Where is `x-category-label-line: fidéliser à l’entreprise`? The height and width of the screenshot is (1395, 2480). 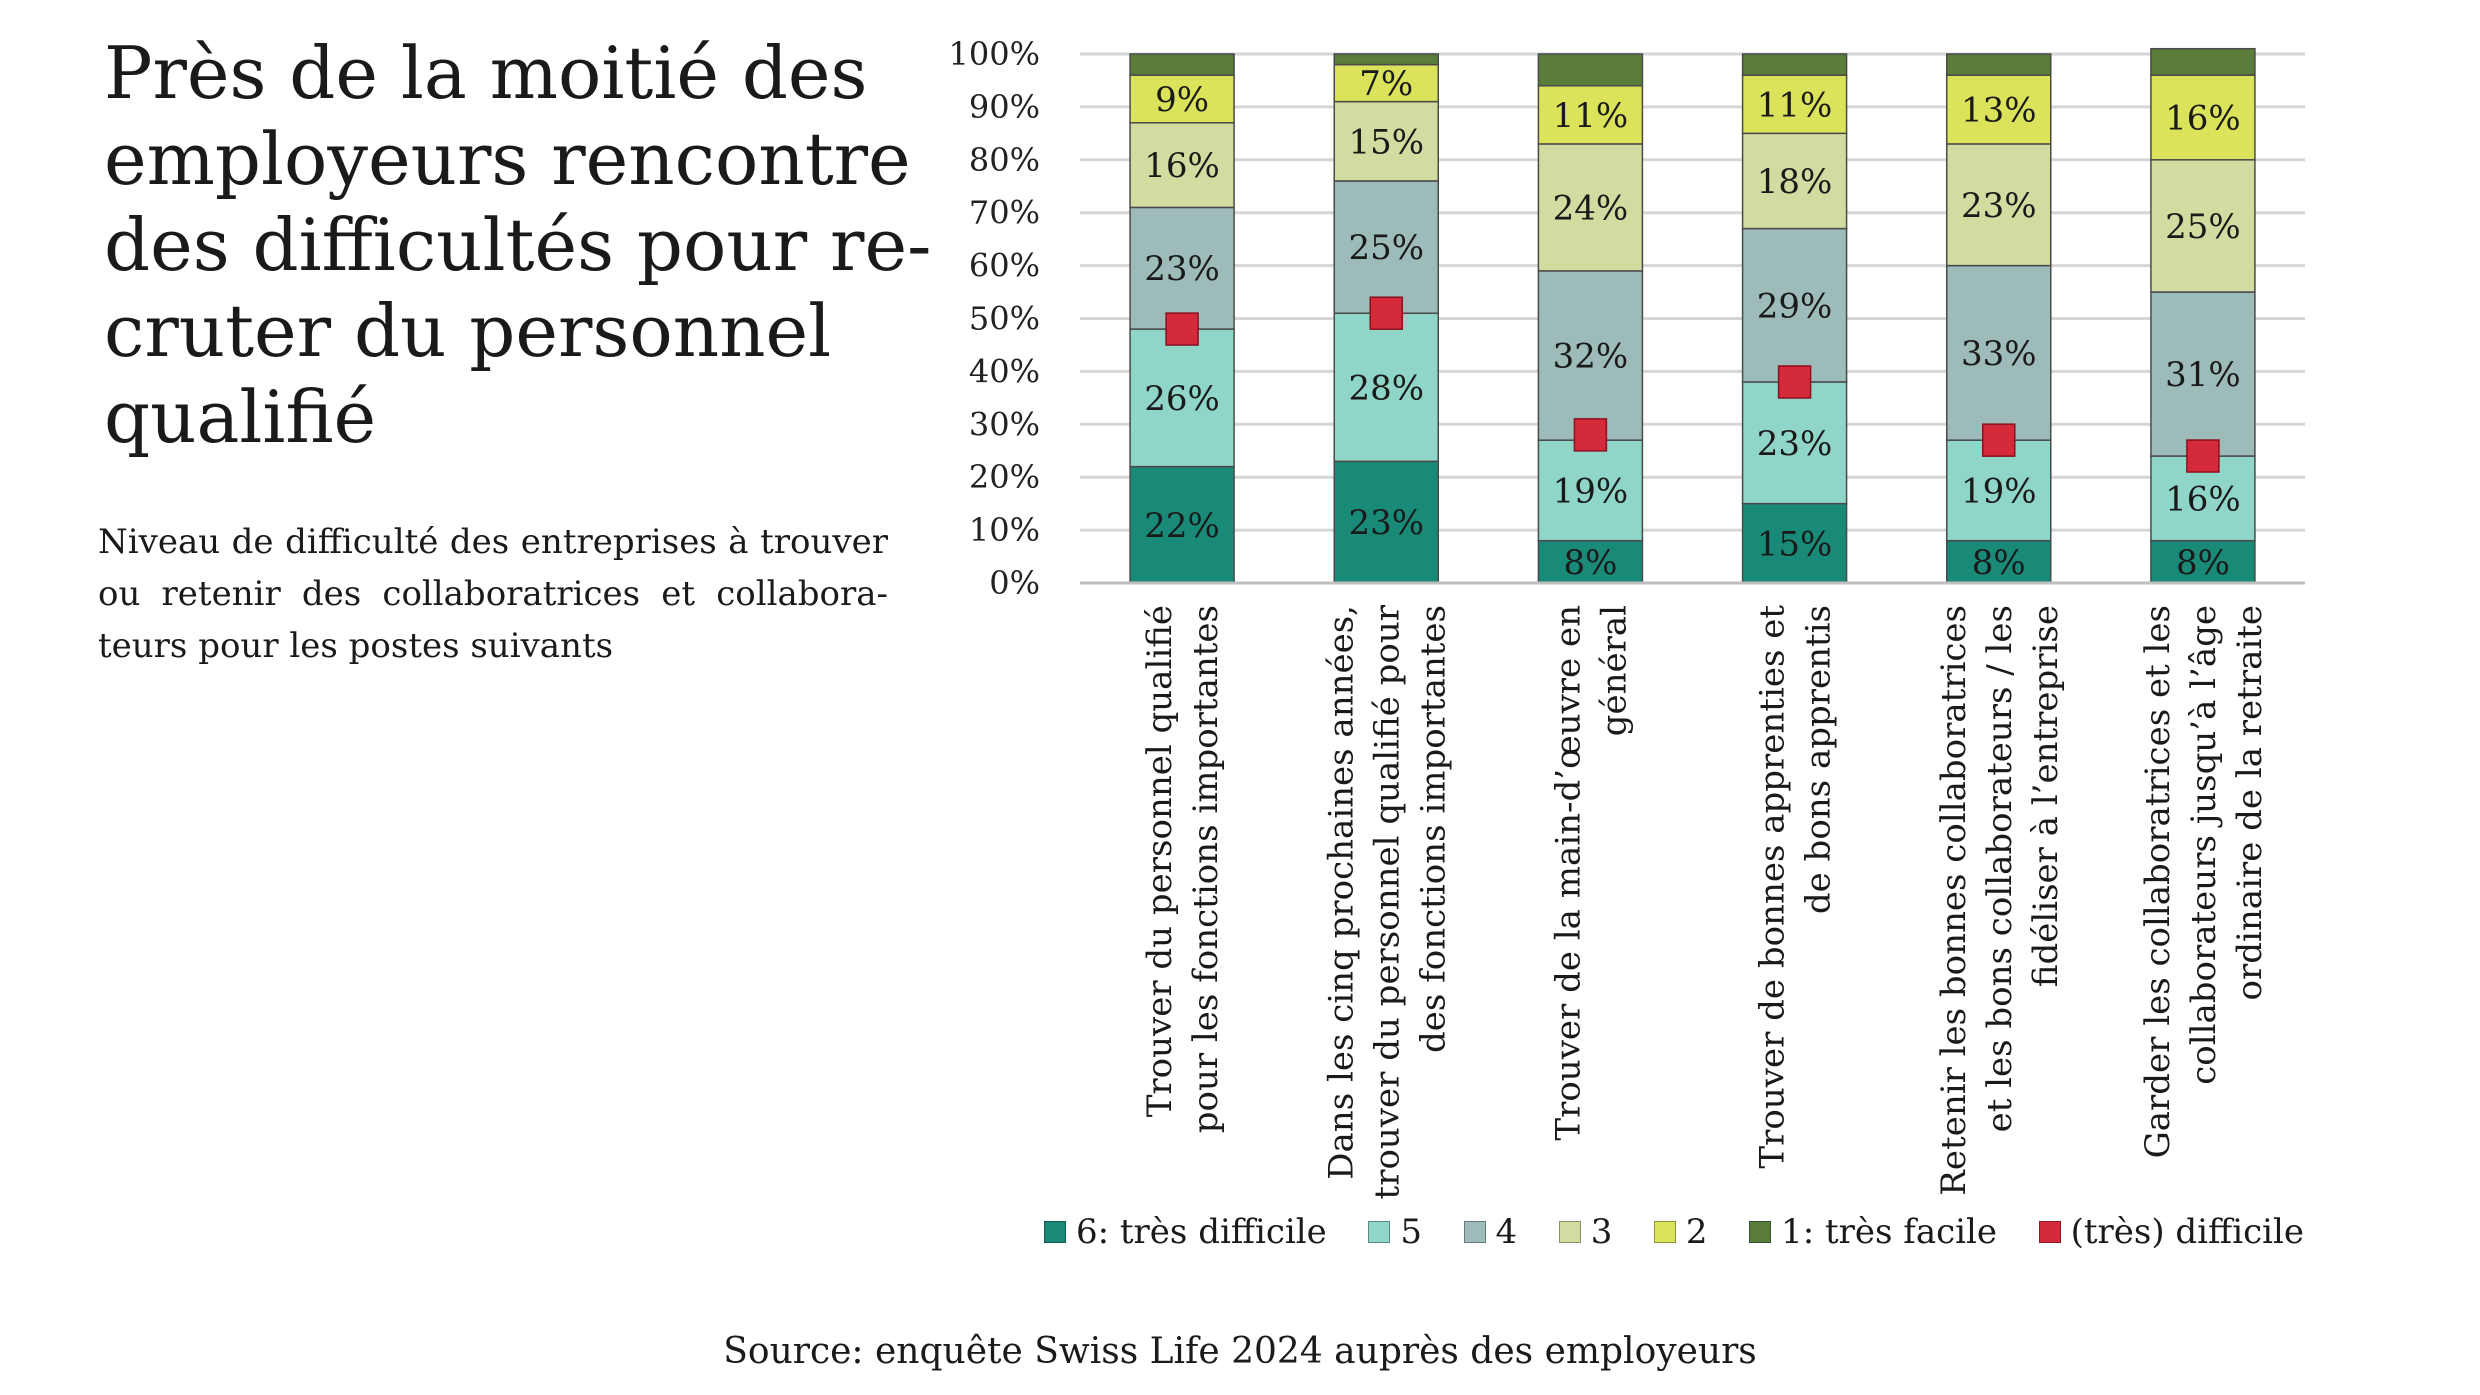 x-category-label-line: fidéliser à l’entreprise is located at coordinates (2046, 796).